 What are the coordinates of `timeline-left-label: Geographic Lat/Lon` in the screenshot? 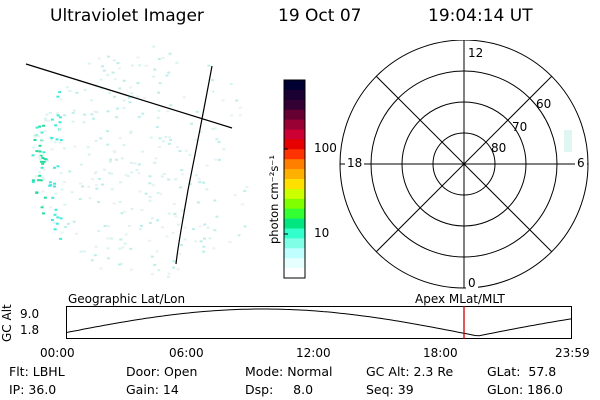 It's located at (127, 299).